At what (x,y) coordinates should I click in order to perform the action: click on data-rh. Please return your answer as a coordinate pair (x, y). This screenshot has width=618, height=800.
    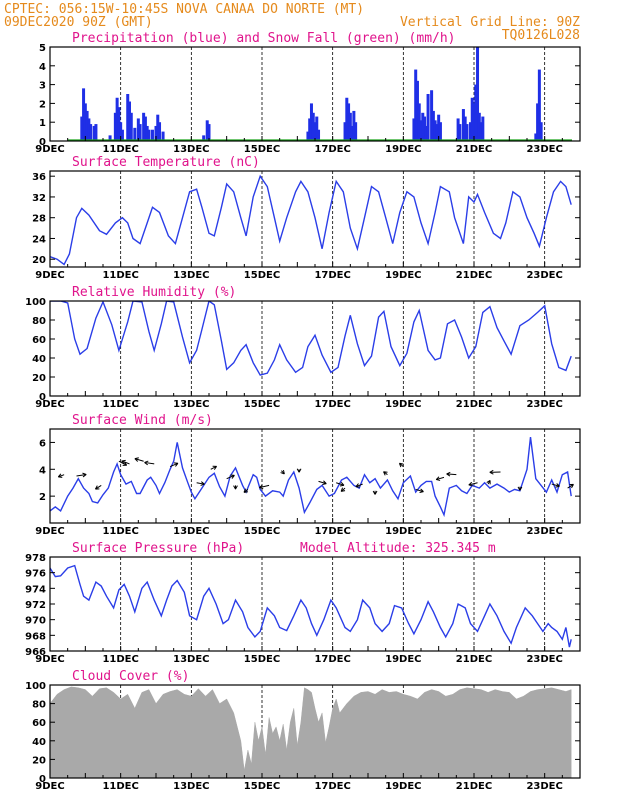
    Looking at the image, I should click on (311, 338).